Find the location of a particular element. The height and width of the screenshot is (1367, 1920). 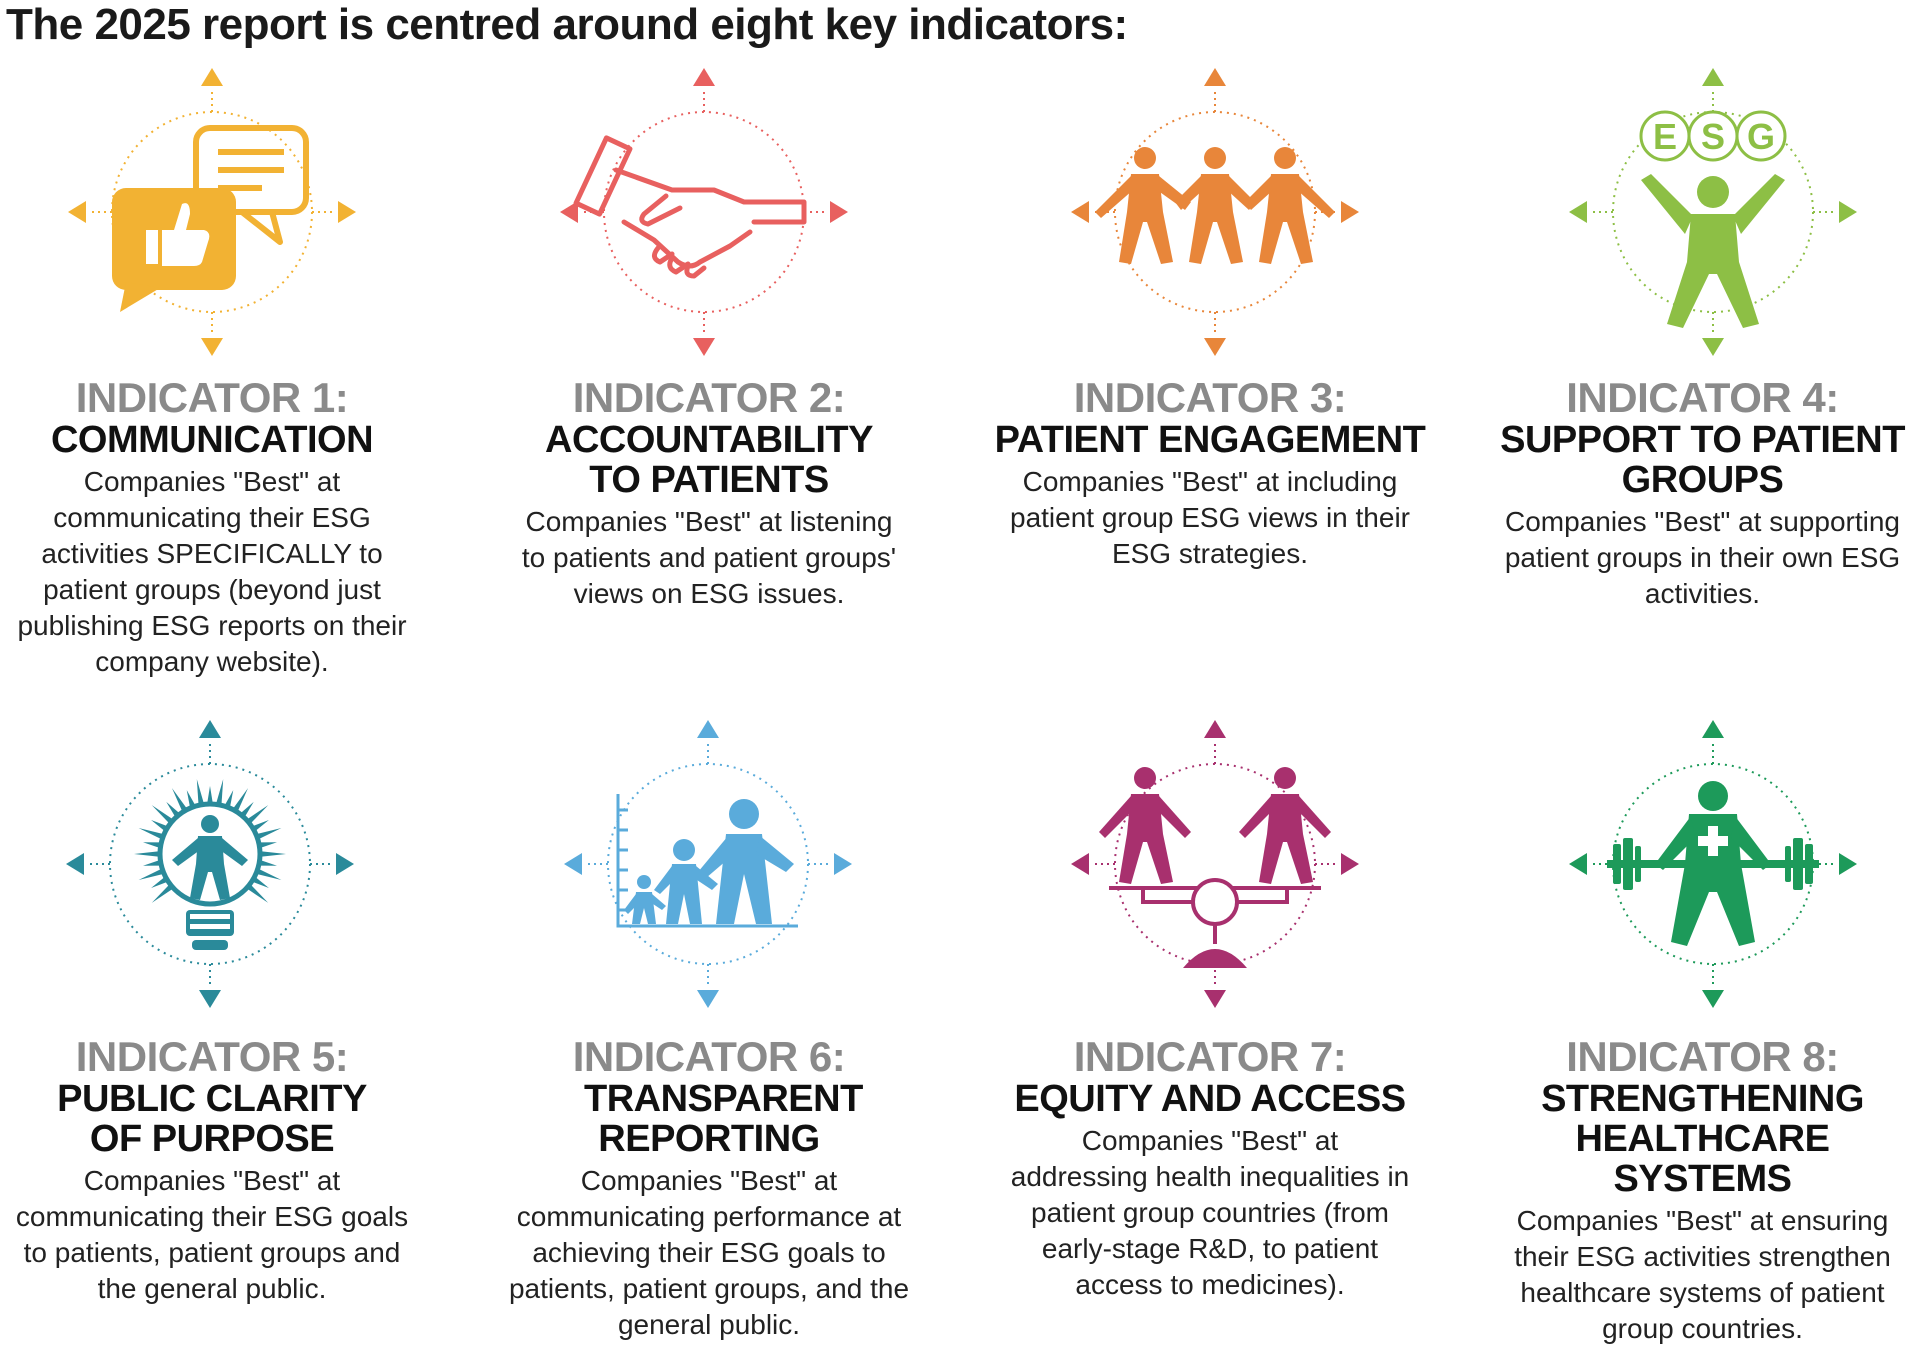

growing-people-chart-icon is located at coordinates (708, 864).